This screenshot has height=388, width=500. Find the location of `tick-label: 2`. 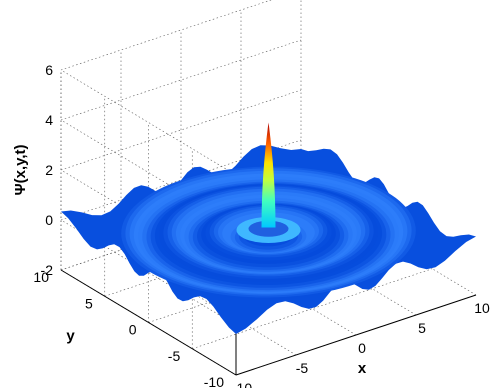

tick-label: 2 is located at coordinates (49, 170).